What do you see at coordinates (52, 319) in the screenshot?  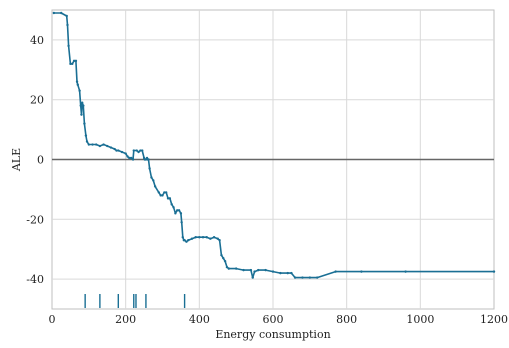 I see `x-tick-label: 0` at bounding box center [52, 319].